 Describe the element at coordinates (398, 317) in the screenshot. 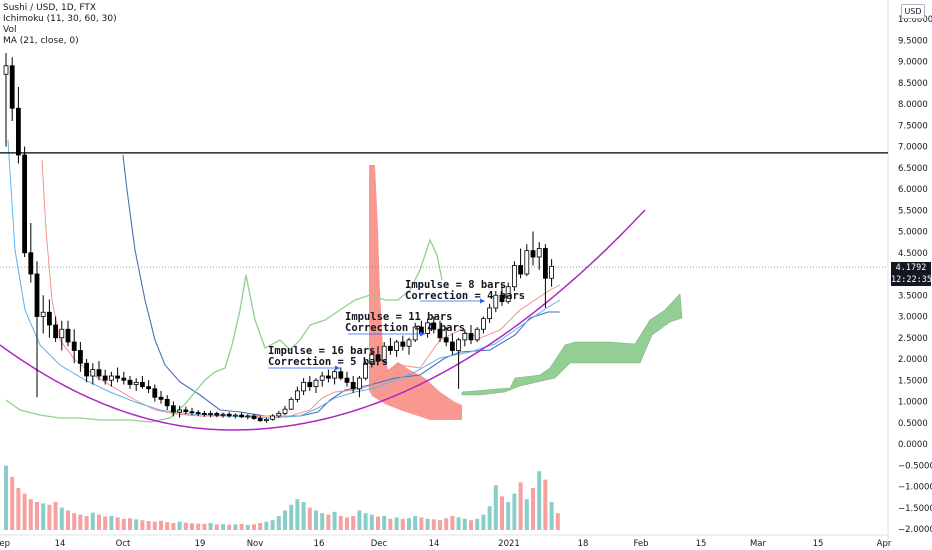

I see `annotation-text: Impulse = 11 bars` at that location.